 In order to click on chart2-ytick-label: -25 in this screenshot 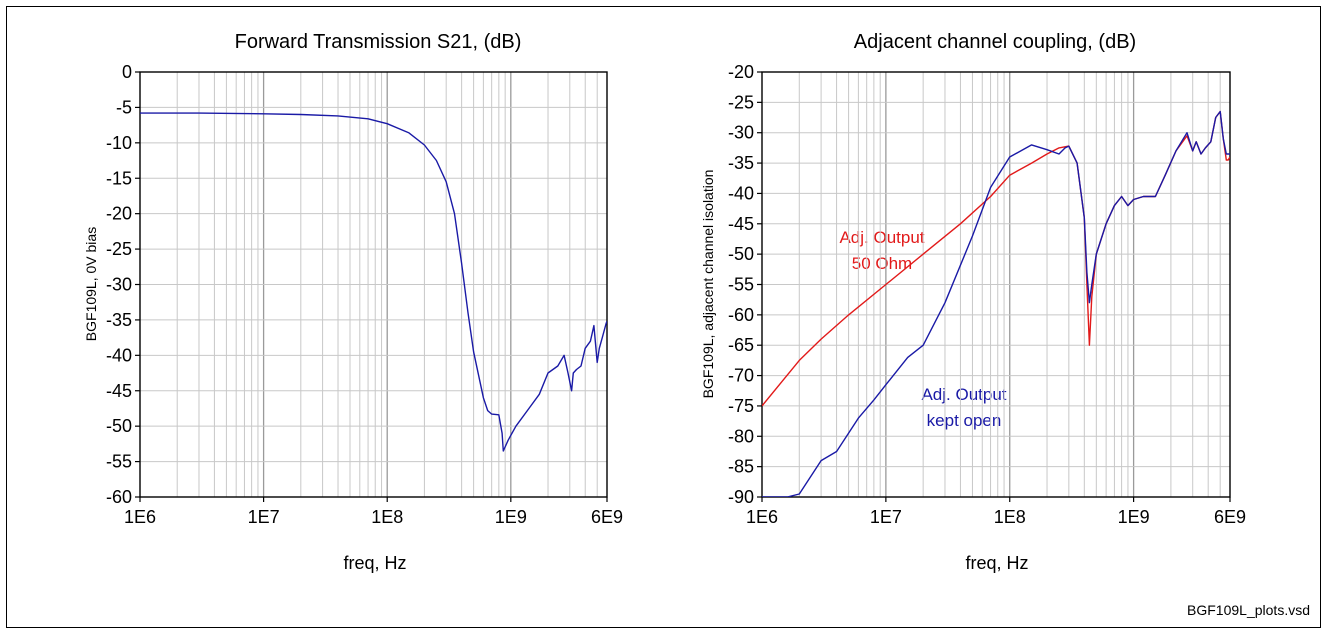, I will do `click(741, 102)`.